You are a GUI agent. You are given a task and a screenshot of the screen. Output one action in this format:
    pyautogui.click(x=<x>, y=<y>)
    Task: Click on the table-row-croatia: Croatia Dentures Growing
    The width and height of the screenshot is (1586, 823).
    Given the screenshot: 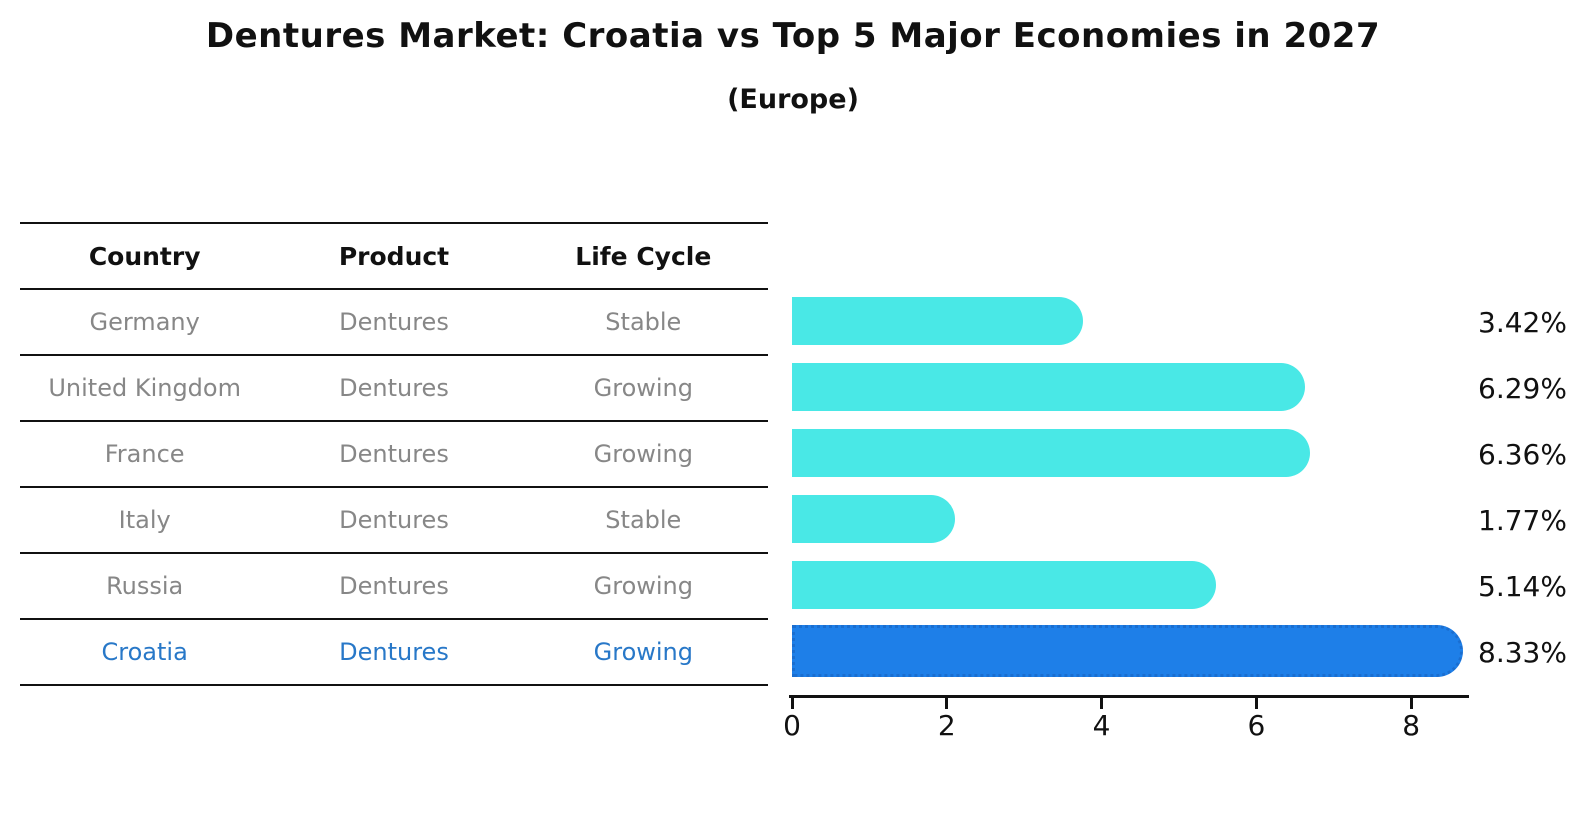 What is the action you would take?
    pyautogui.click(x=394, y=653)
    